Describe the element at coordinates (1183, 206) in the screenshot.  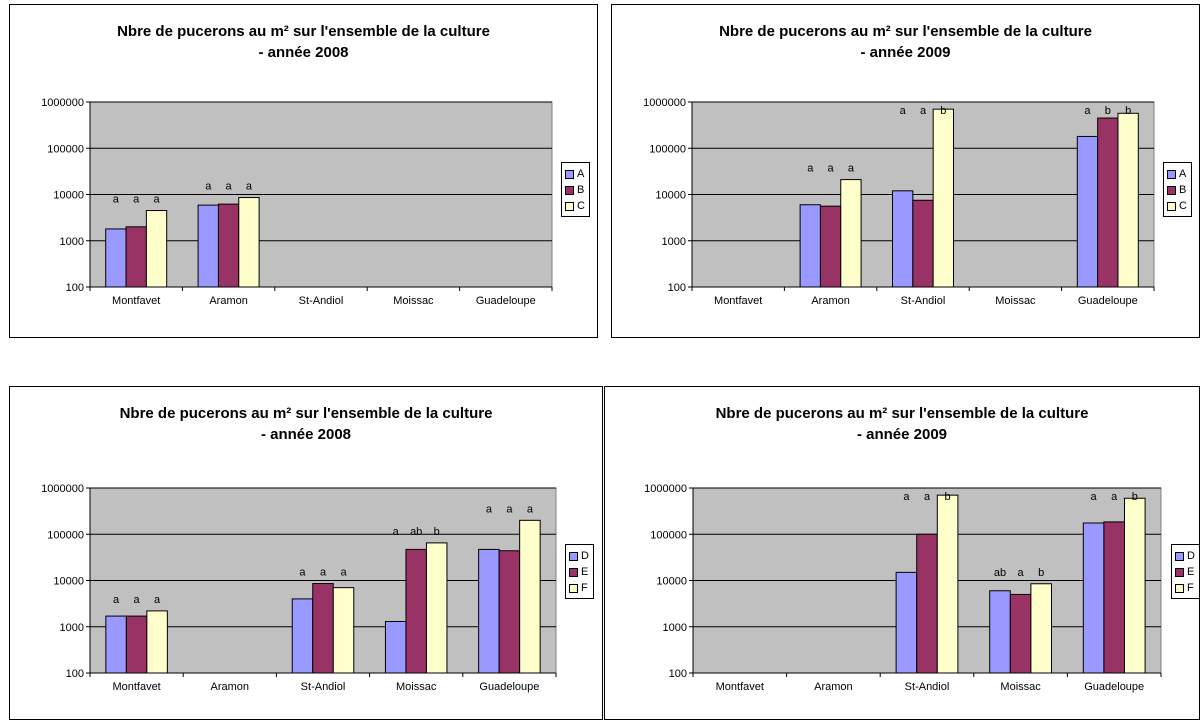
I see `legend-label: C` at that location.